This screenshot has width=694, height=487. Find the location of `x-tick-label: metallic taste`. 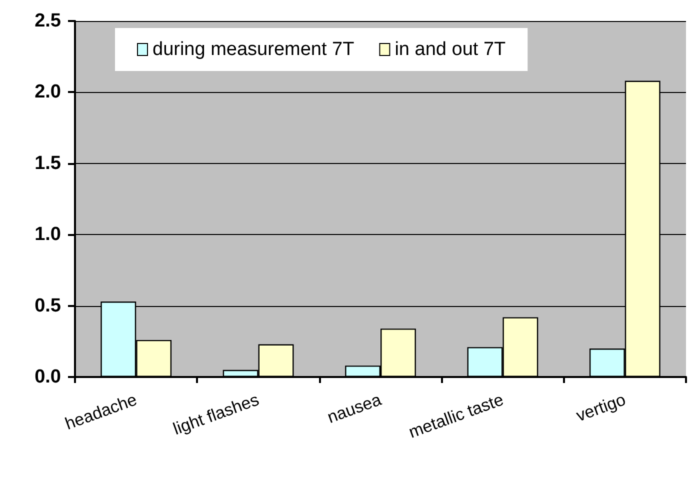

x-tick-label: metallic taste is located at coordinates (456, 416).